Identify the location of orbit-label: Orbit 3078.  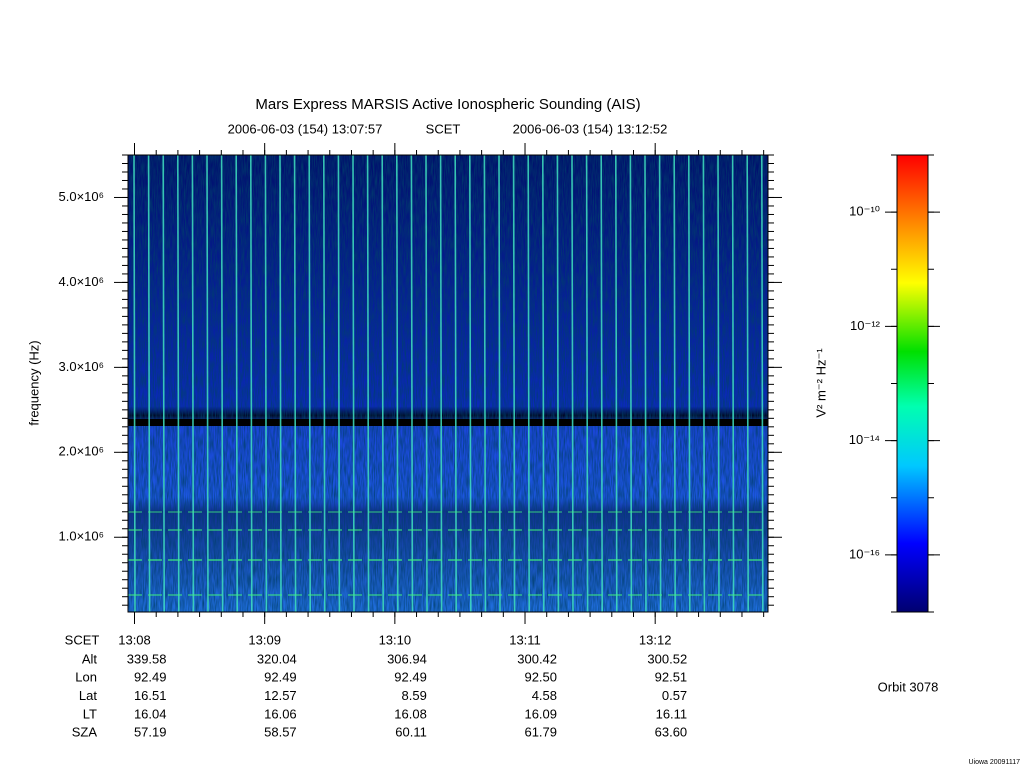
(908, 686).